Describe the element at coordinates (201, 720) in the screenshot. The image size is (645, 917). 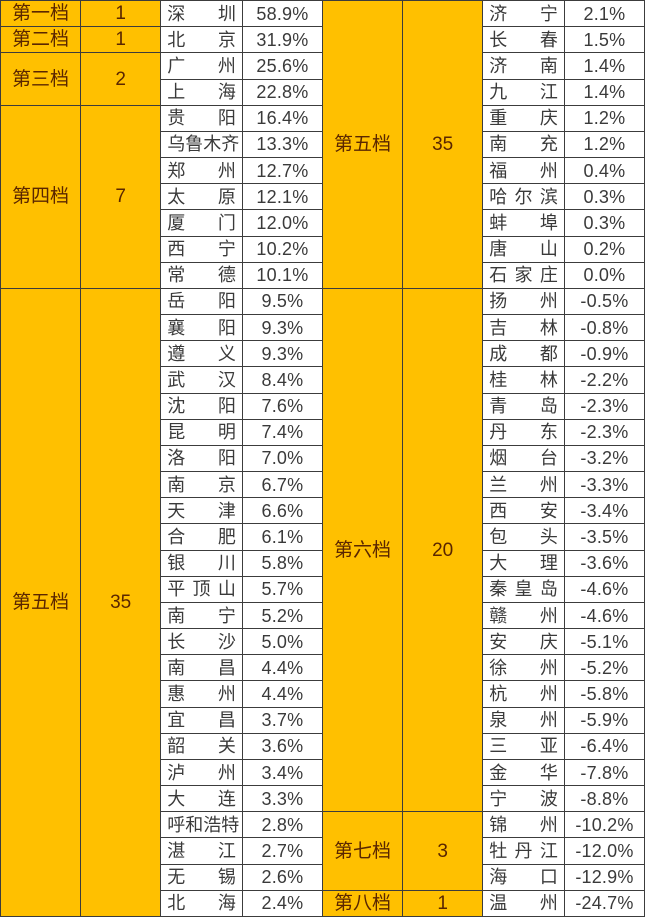
I see `city-name-cell: 宜昌` at that location.